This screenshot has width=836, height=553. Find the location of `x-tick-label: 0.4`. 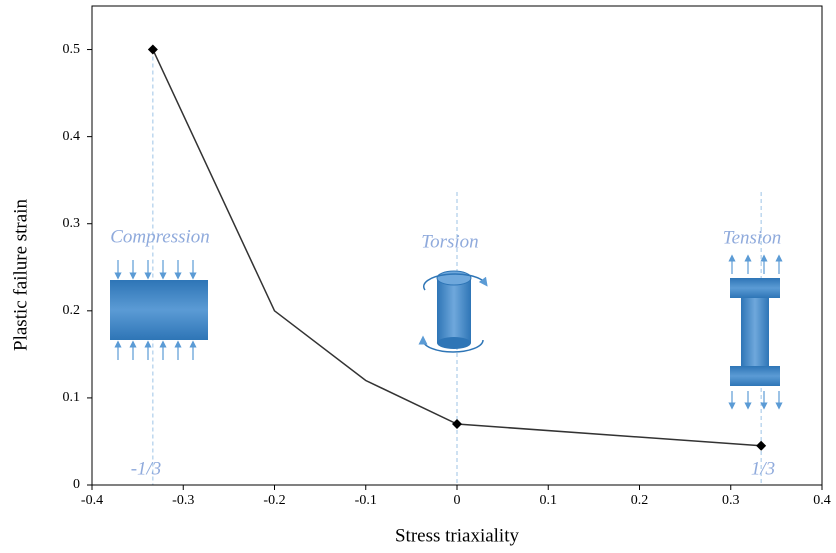

x-tick-label: 0.4 is located at coordinates (822, 500).